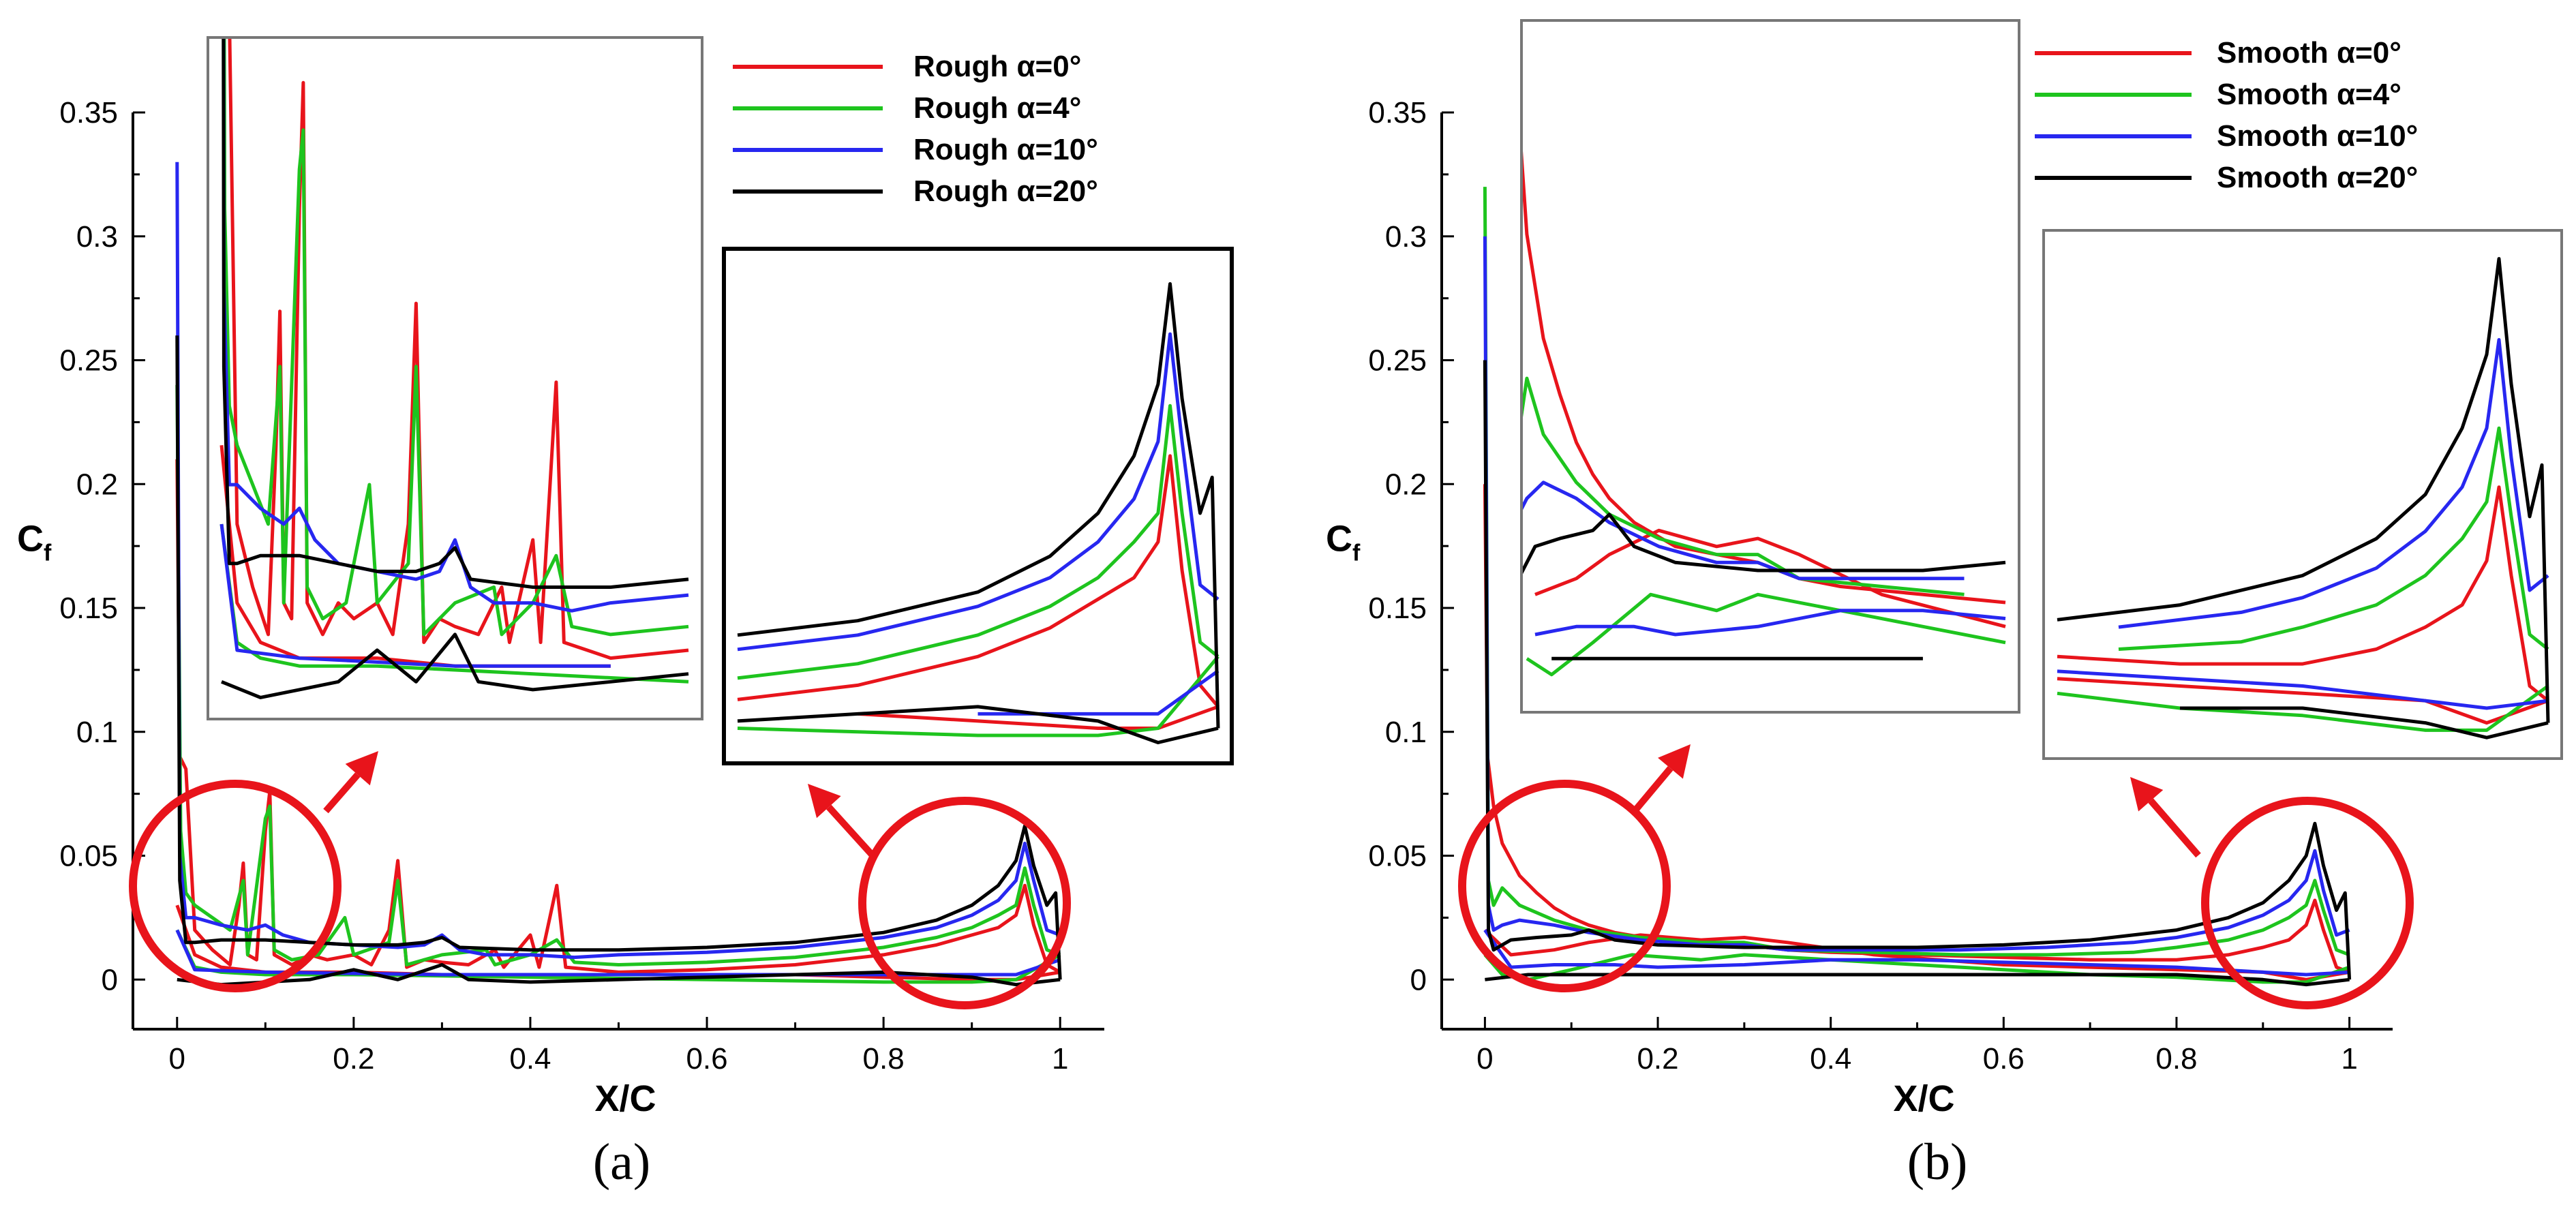 The height and width of the screenshot is (1205, 2576). I want to click on legend-label-alpha_20: Rough α=20°, so click(1006, 191).